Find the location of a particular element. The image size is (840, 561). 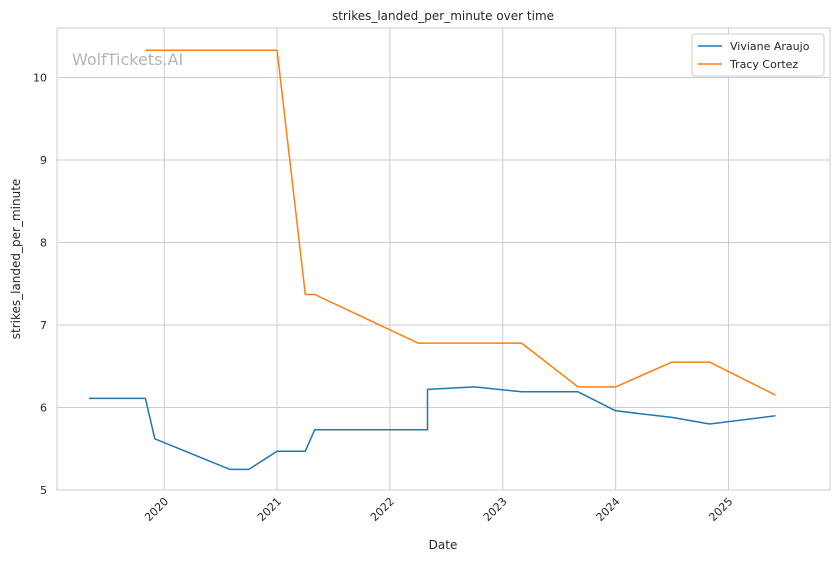

y-tick-label: 10 is located at coordinates (40, 78).